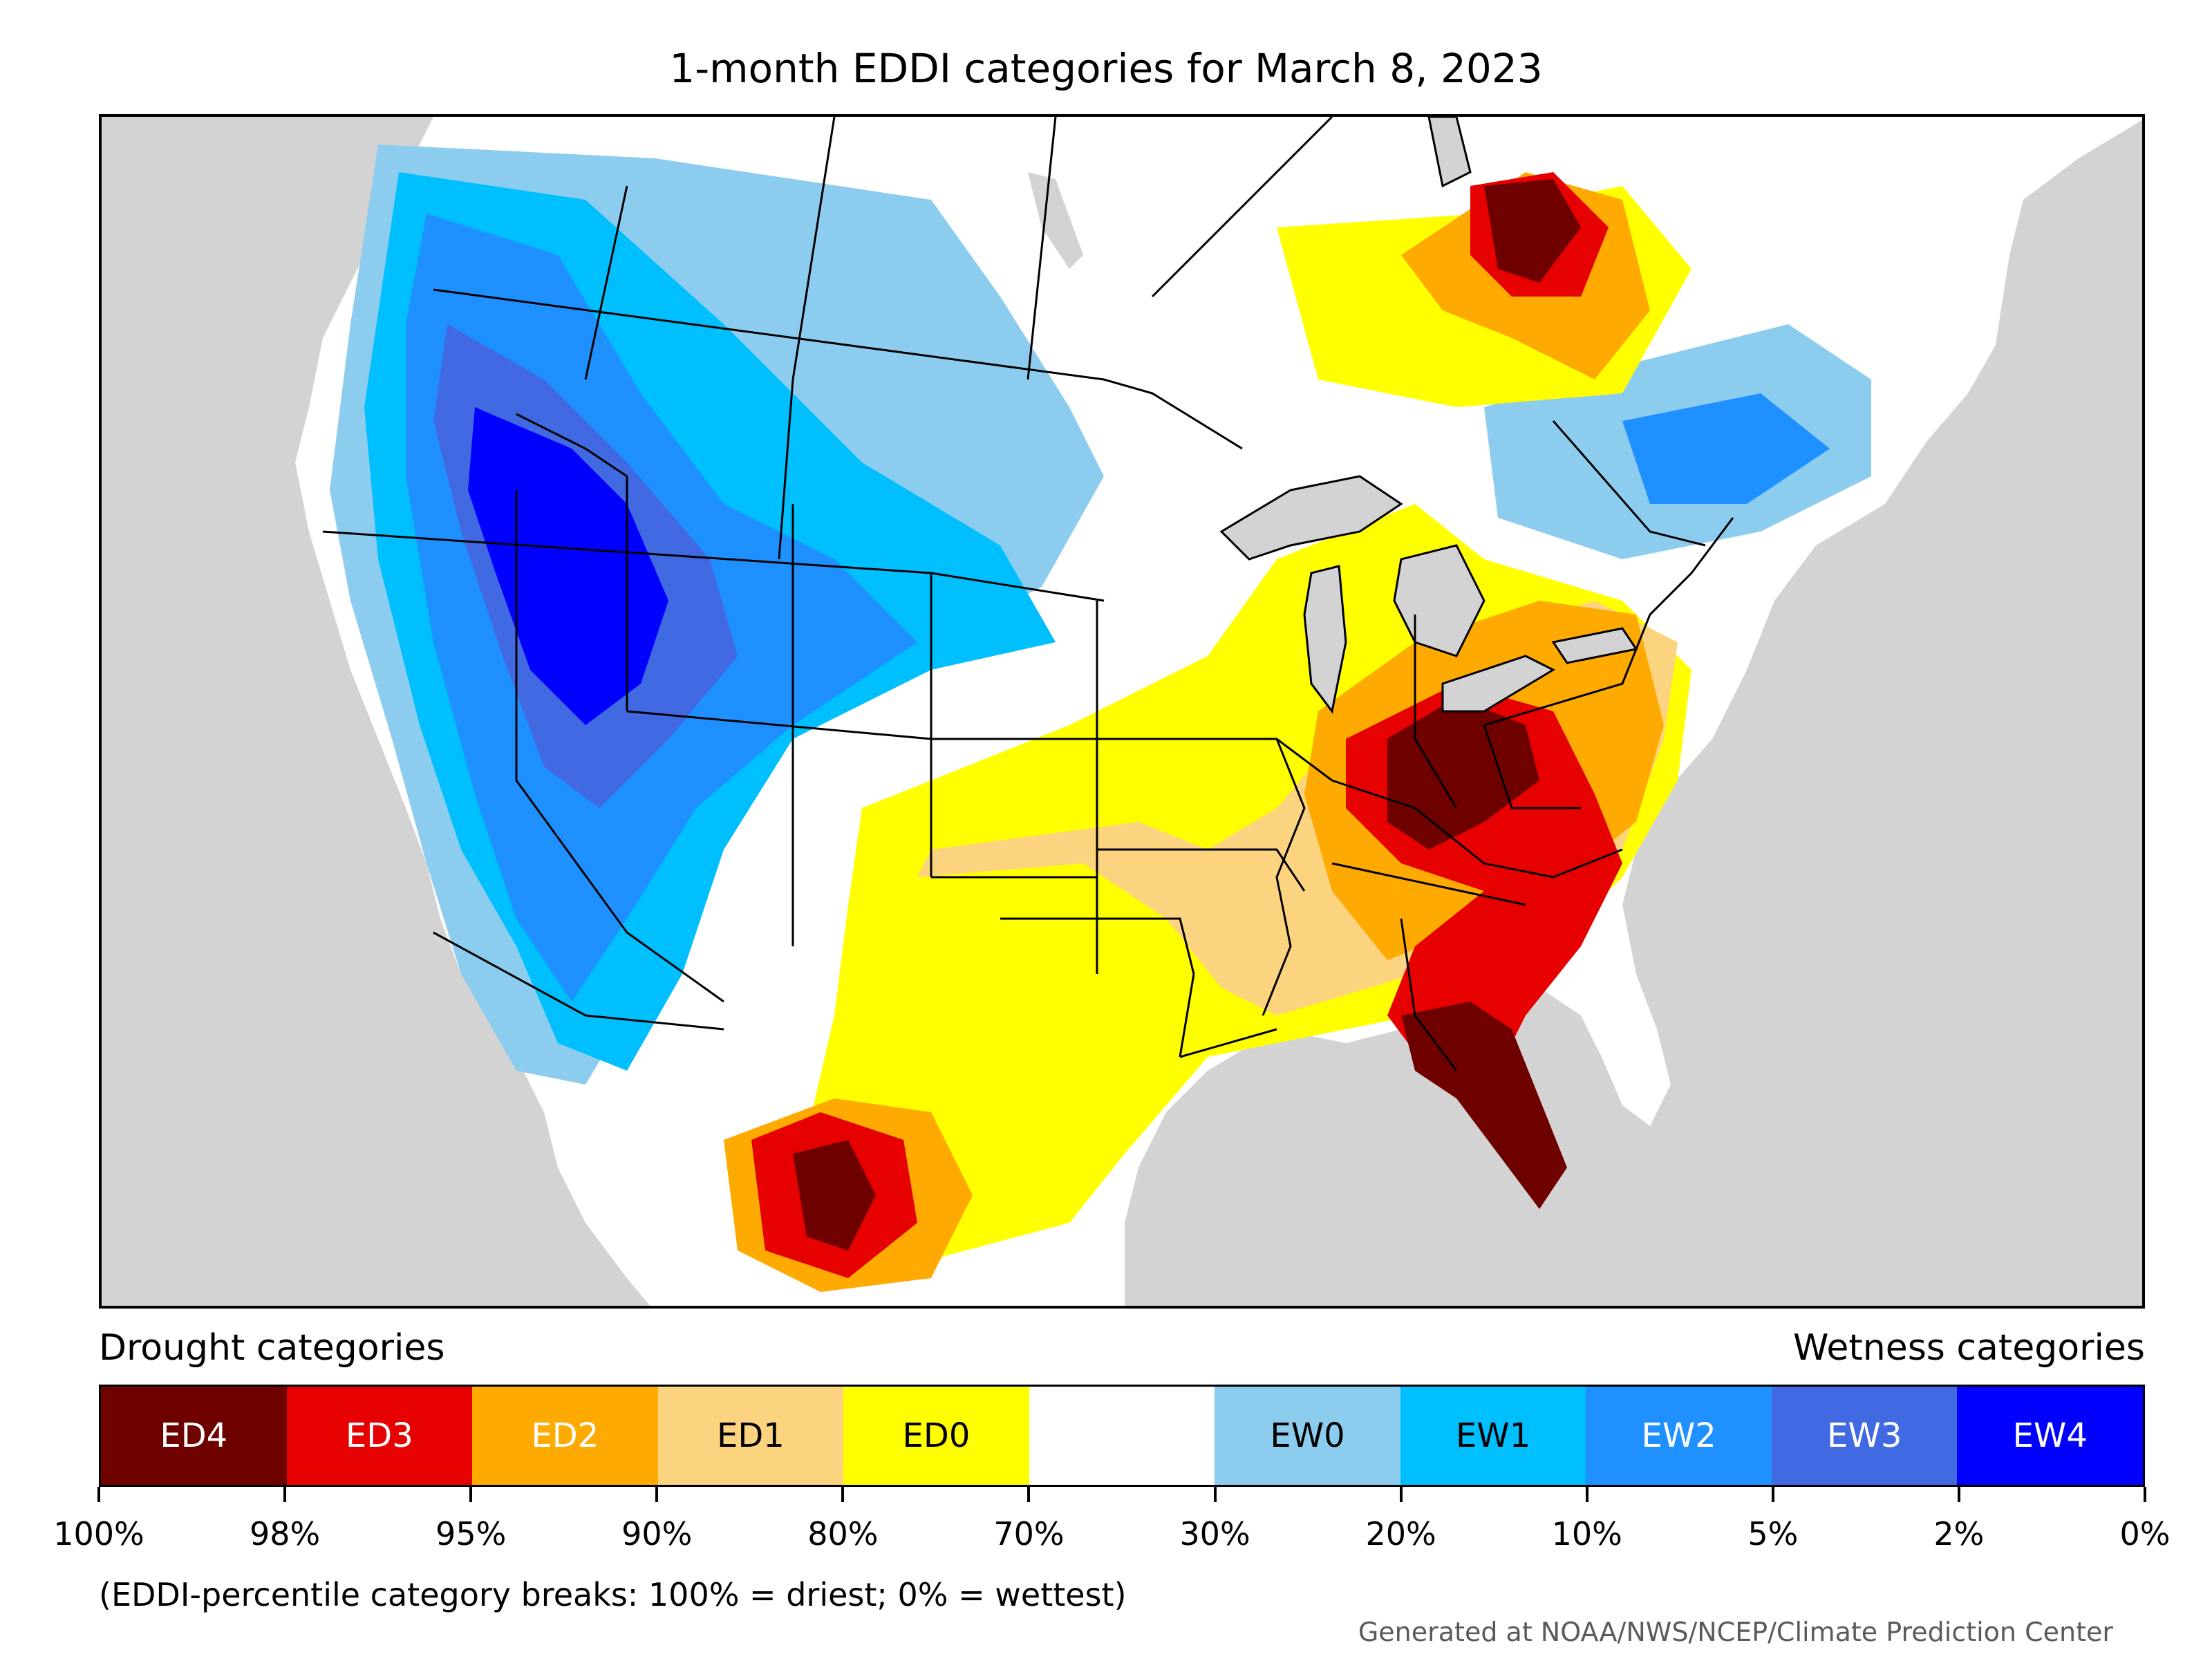  What do you see at coordinates (568, 566) in the screenshot?
I see `region-ew4-great-basin-core` at bounding box center [568, 566].